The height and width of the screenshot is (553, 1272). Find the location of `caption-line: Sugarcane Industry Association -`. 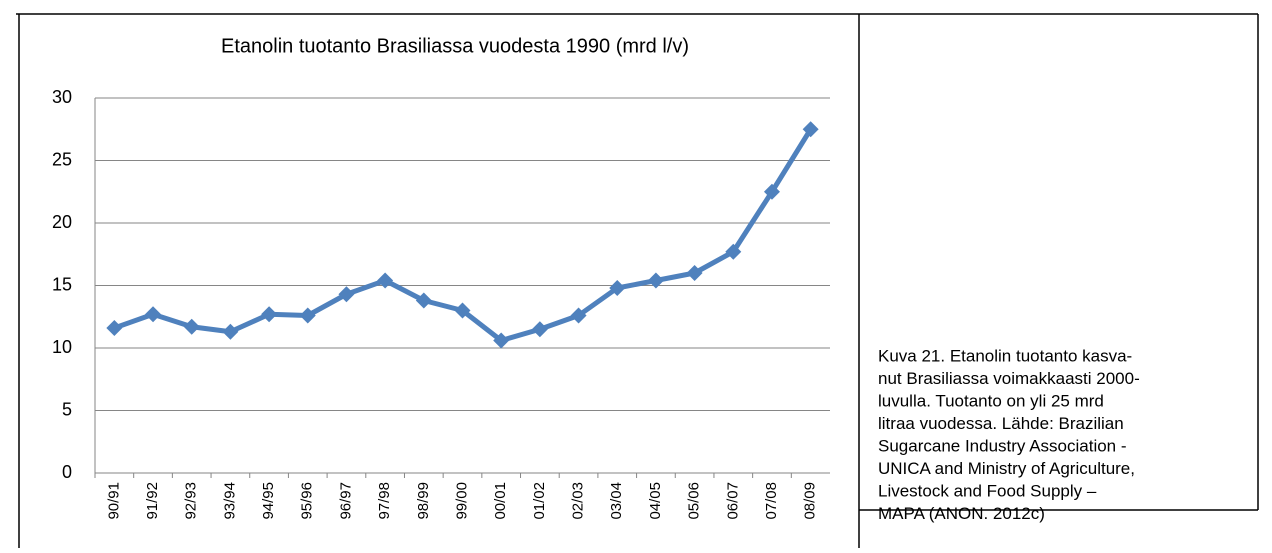

caption-line: Sugarcane Industry Association - is located at coordinates (1002, 445).